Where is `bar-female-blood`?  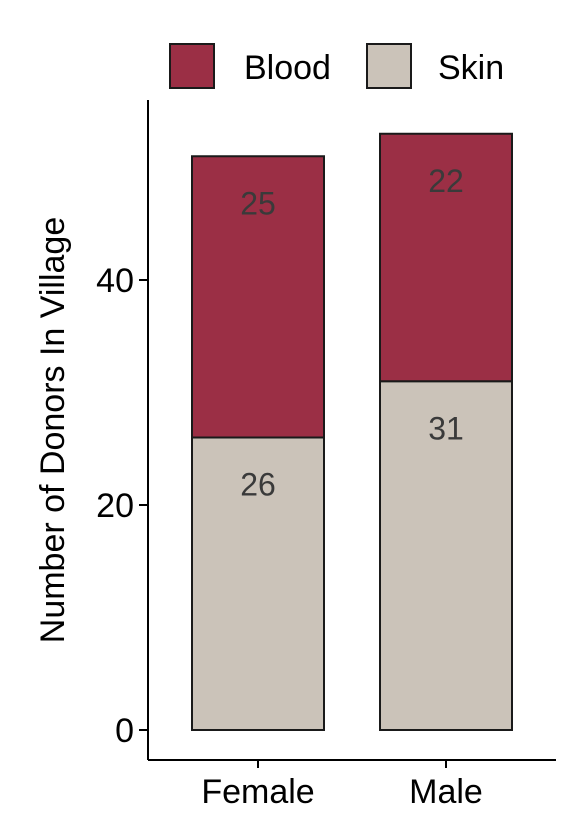
bar-female-blood is located at coordinates (258, 297).